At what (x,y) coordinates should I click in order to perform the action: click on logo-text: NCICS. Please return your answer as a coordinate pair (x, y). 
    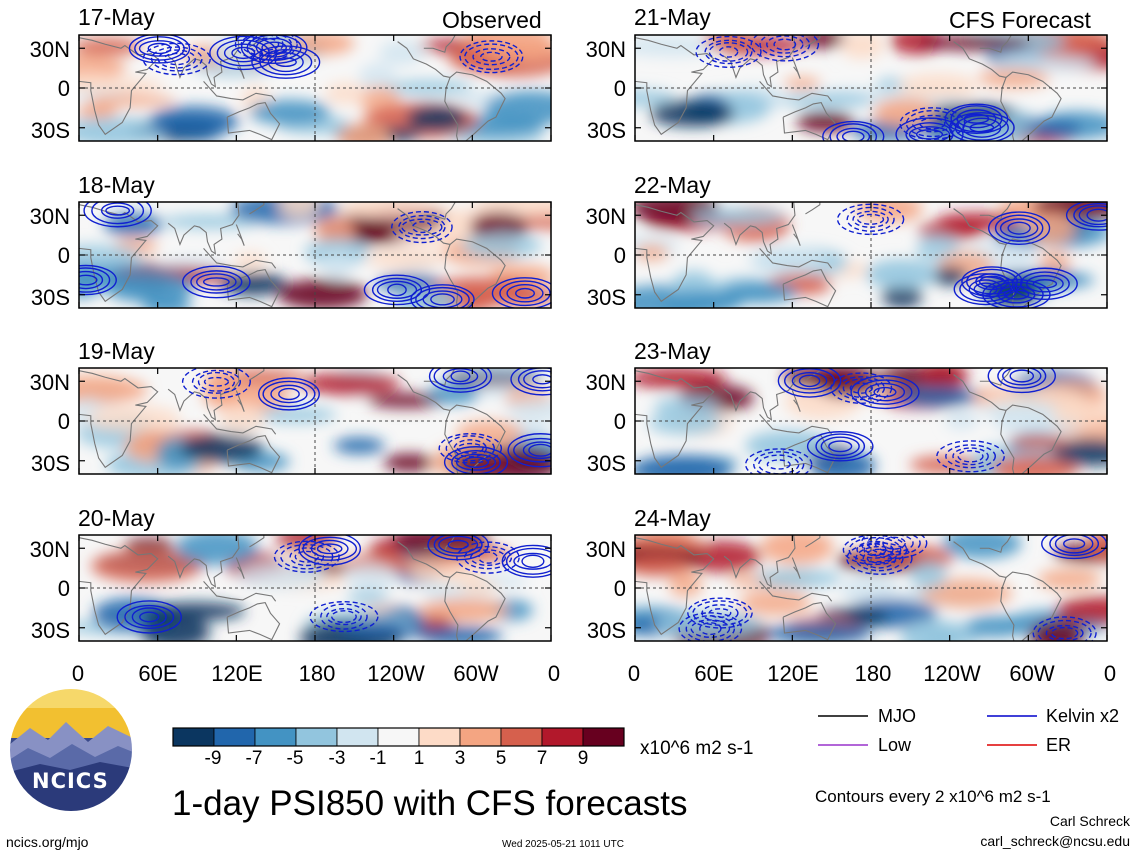
    Looking at the image, I should click on (70, 781).